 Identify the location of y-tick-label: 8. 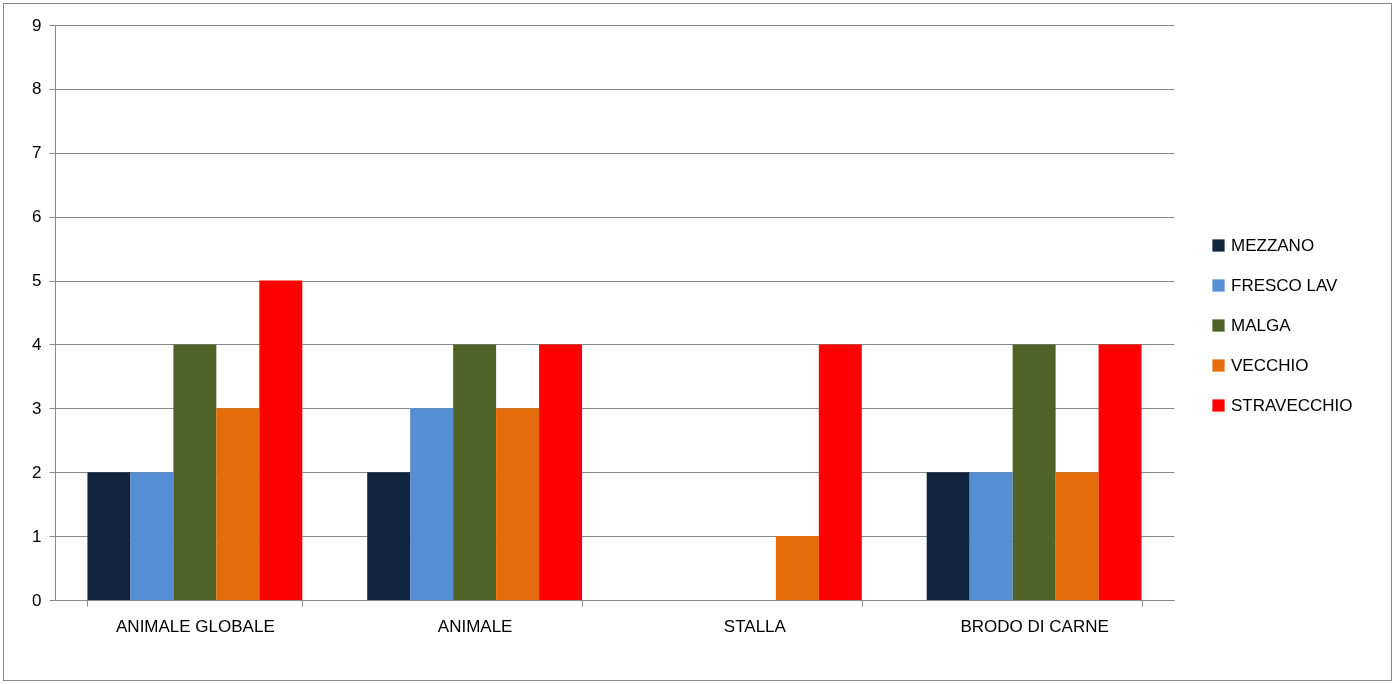
(37, 89).